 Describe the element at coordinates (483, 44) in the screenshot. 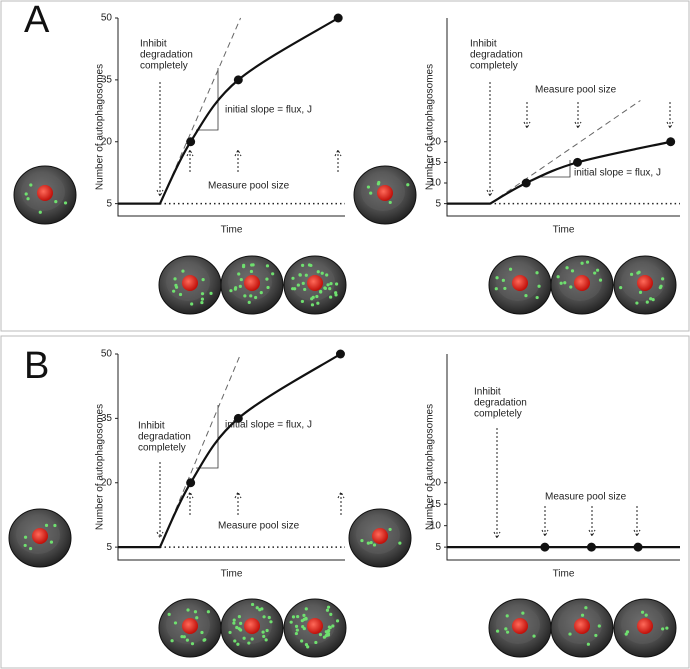

I see `annotation-text: Inhibit` at that location.